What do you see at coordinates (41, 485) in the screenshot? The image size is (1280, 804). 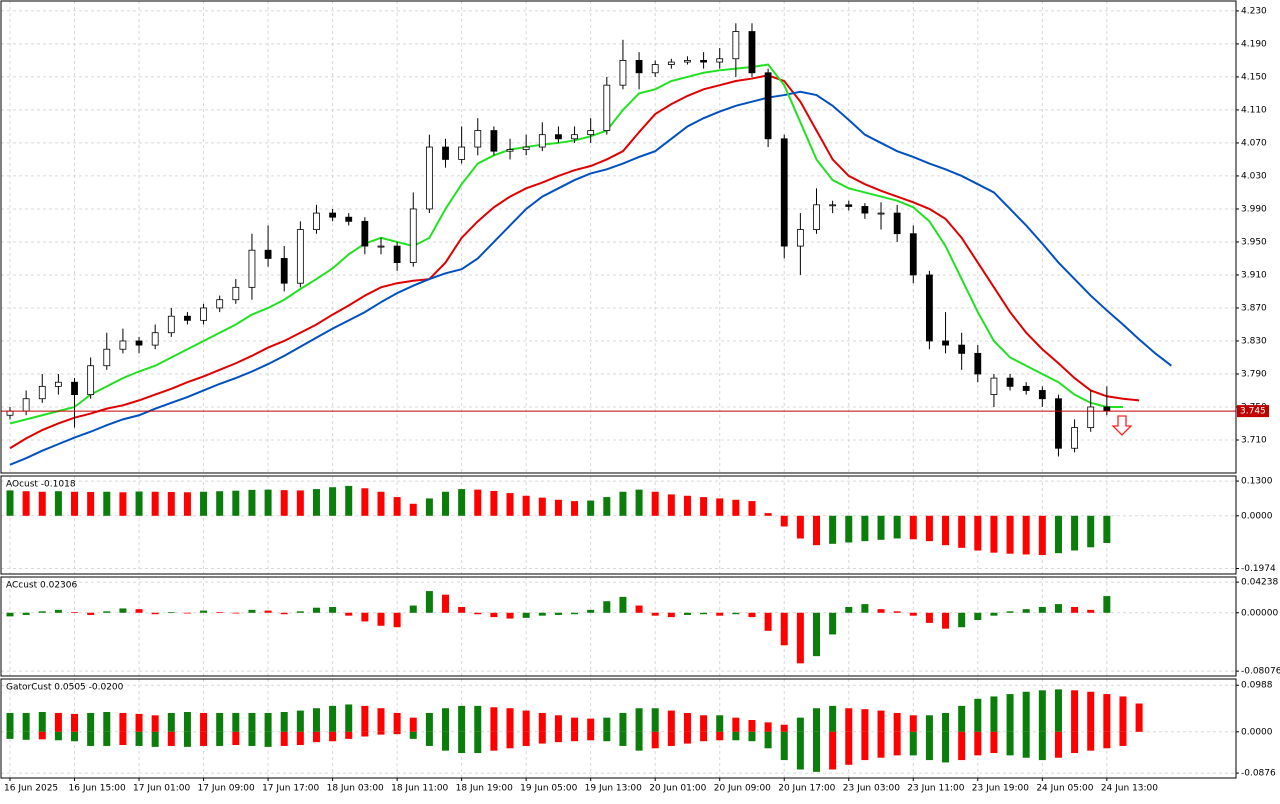 I see `panel-title: AOcust -0.1018` at bounding box center [41, 485].